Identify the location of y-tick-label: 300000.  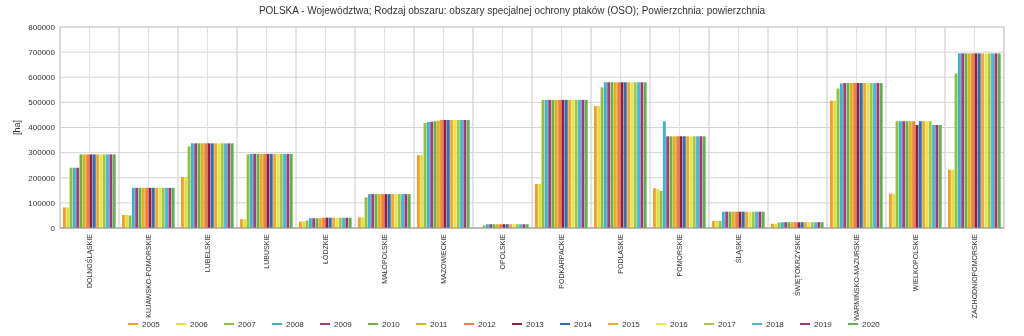
(42, 153).